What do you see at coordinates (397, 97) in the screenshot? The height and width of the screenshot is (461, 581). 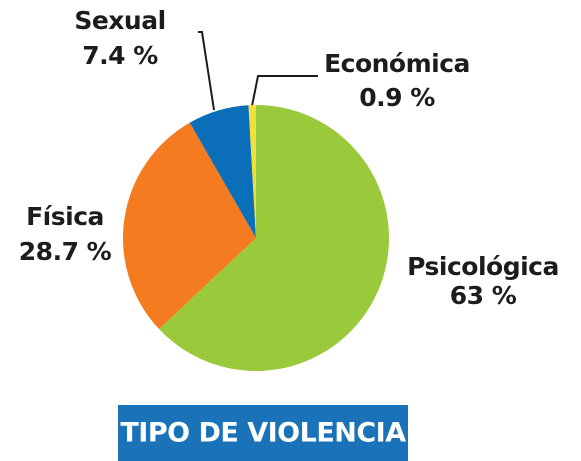 I see `value-label: 0.9 %` at bounding box center [397, 97].